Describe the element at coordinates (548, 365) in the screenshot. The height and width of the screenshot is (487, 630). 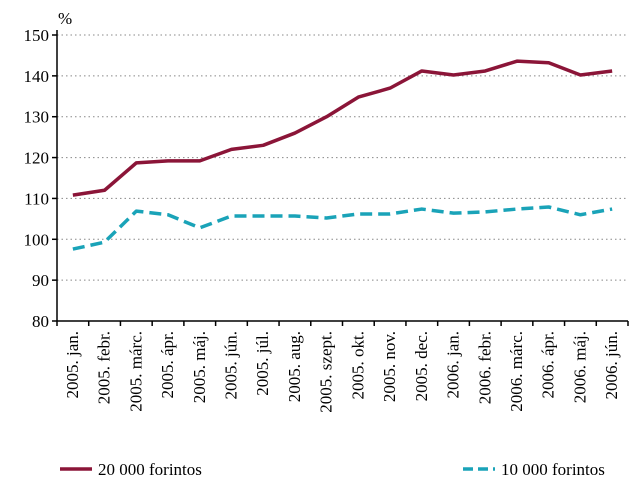
I see `x-tick-label: 2006. ápr.` at that location.